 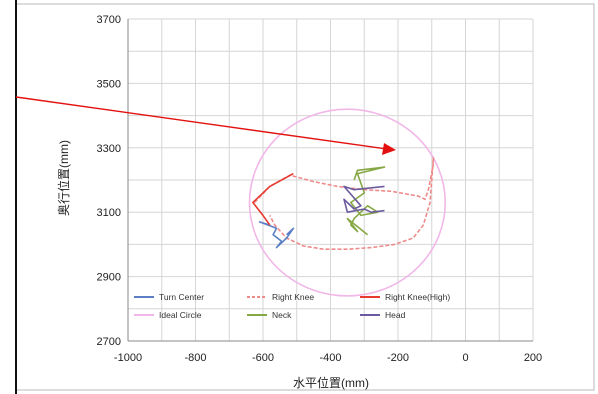 I want to click on series-right-knee-high, so click(x=273, y=199).